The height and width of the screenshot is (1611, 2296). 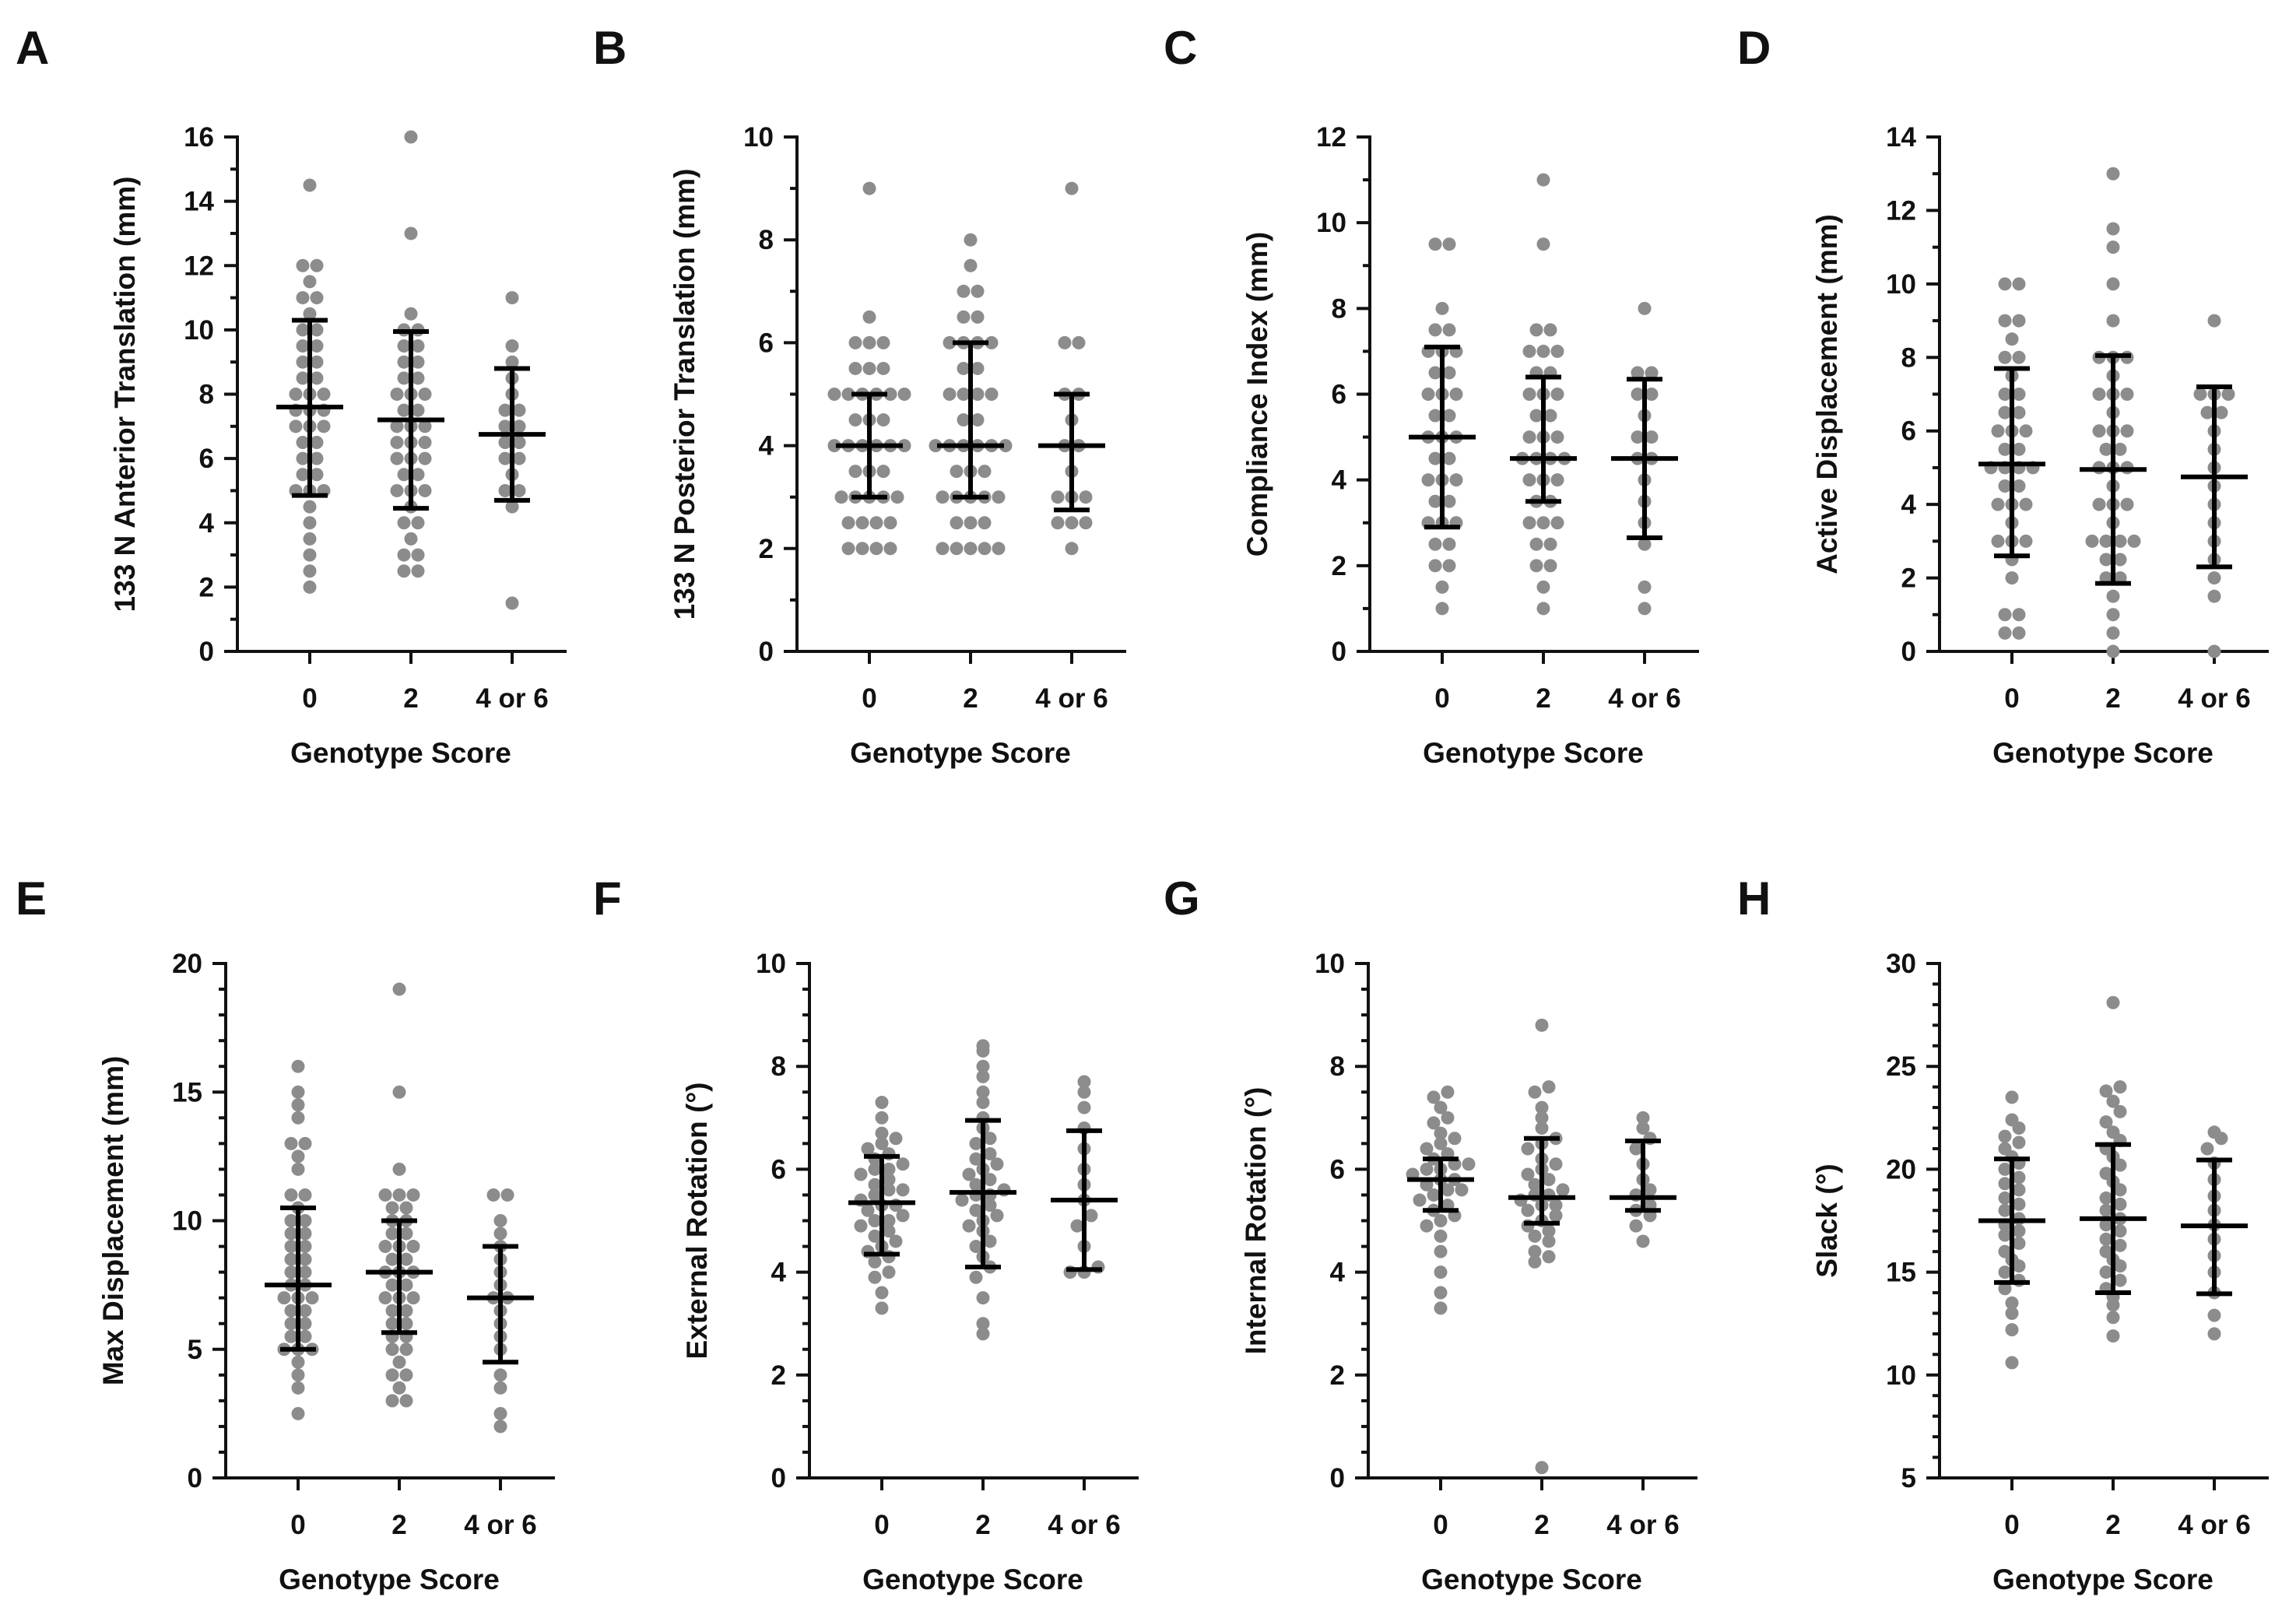 What do you see at coordinates (684, 394) in the screenshot?
I see `y-axis-title: 133 N Posterior Translation (mm)` at bounding box center [684, 394].